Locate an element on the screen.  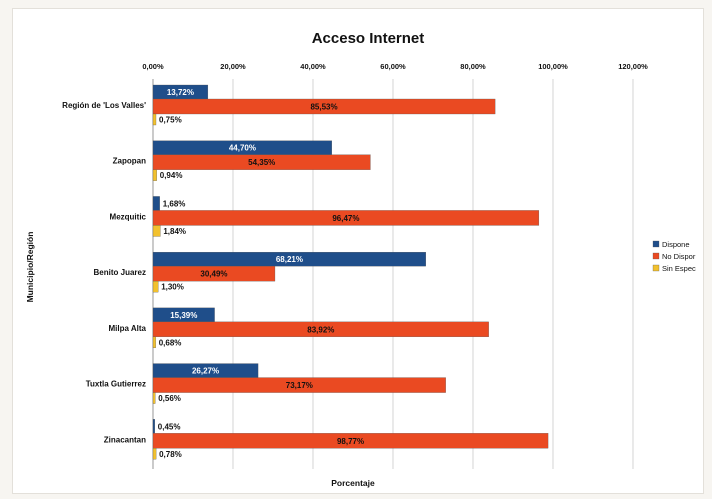
data-label: 13,72% is located at coordinates (180, 92).